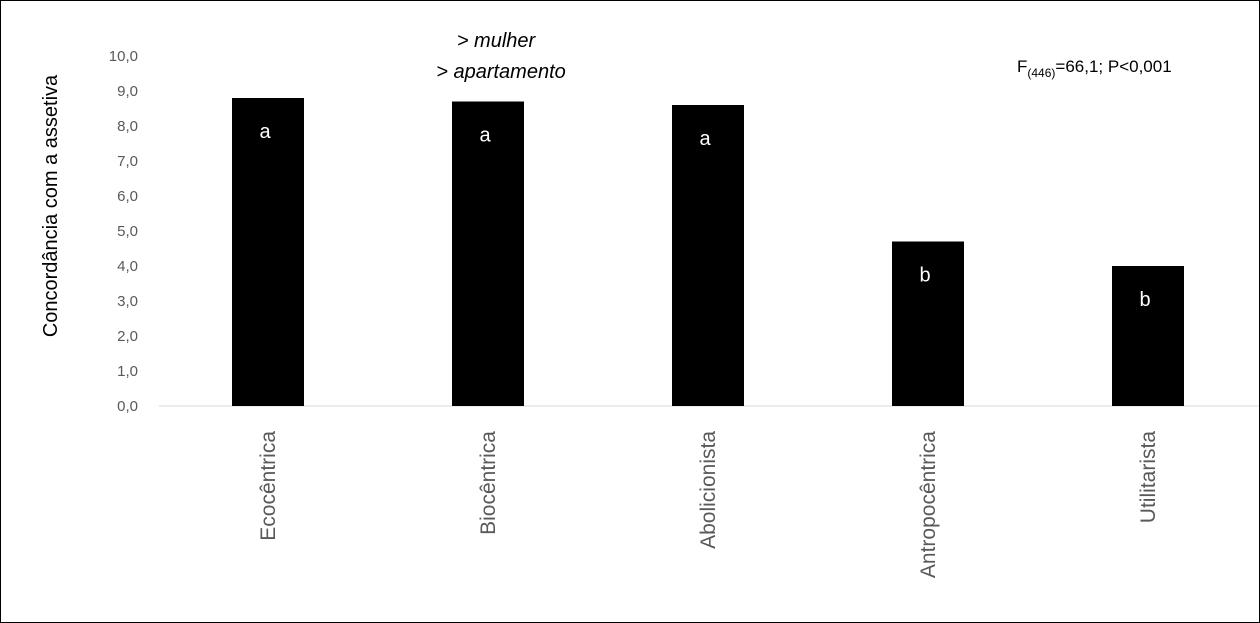 The height and width of the screenshot is (623, 1260). What do you see at coordinates (127, 231) in the screenshot?
I see `y-tick-label: 5,0` at bounding box center [127, 231].